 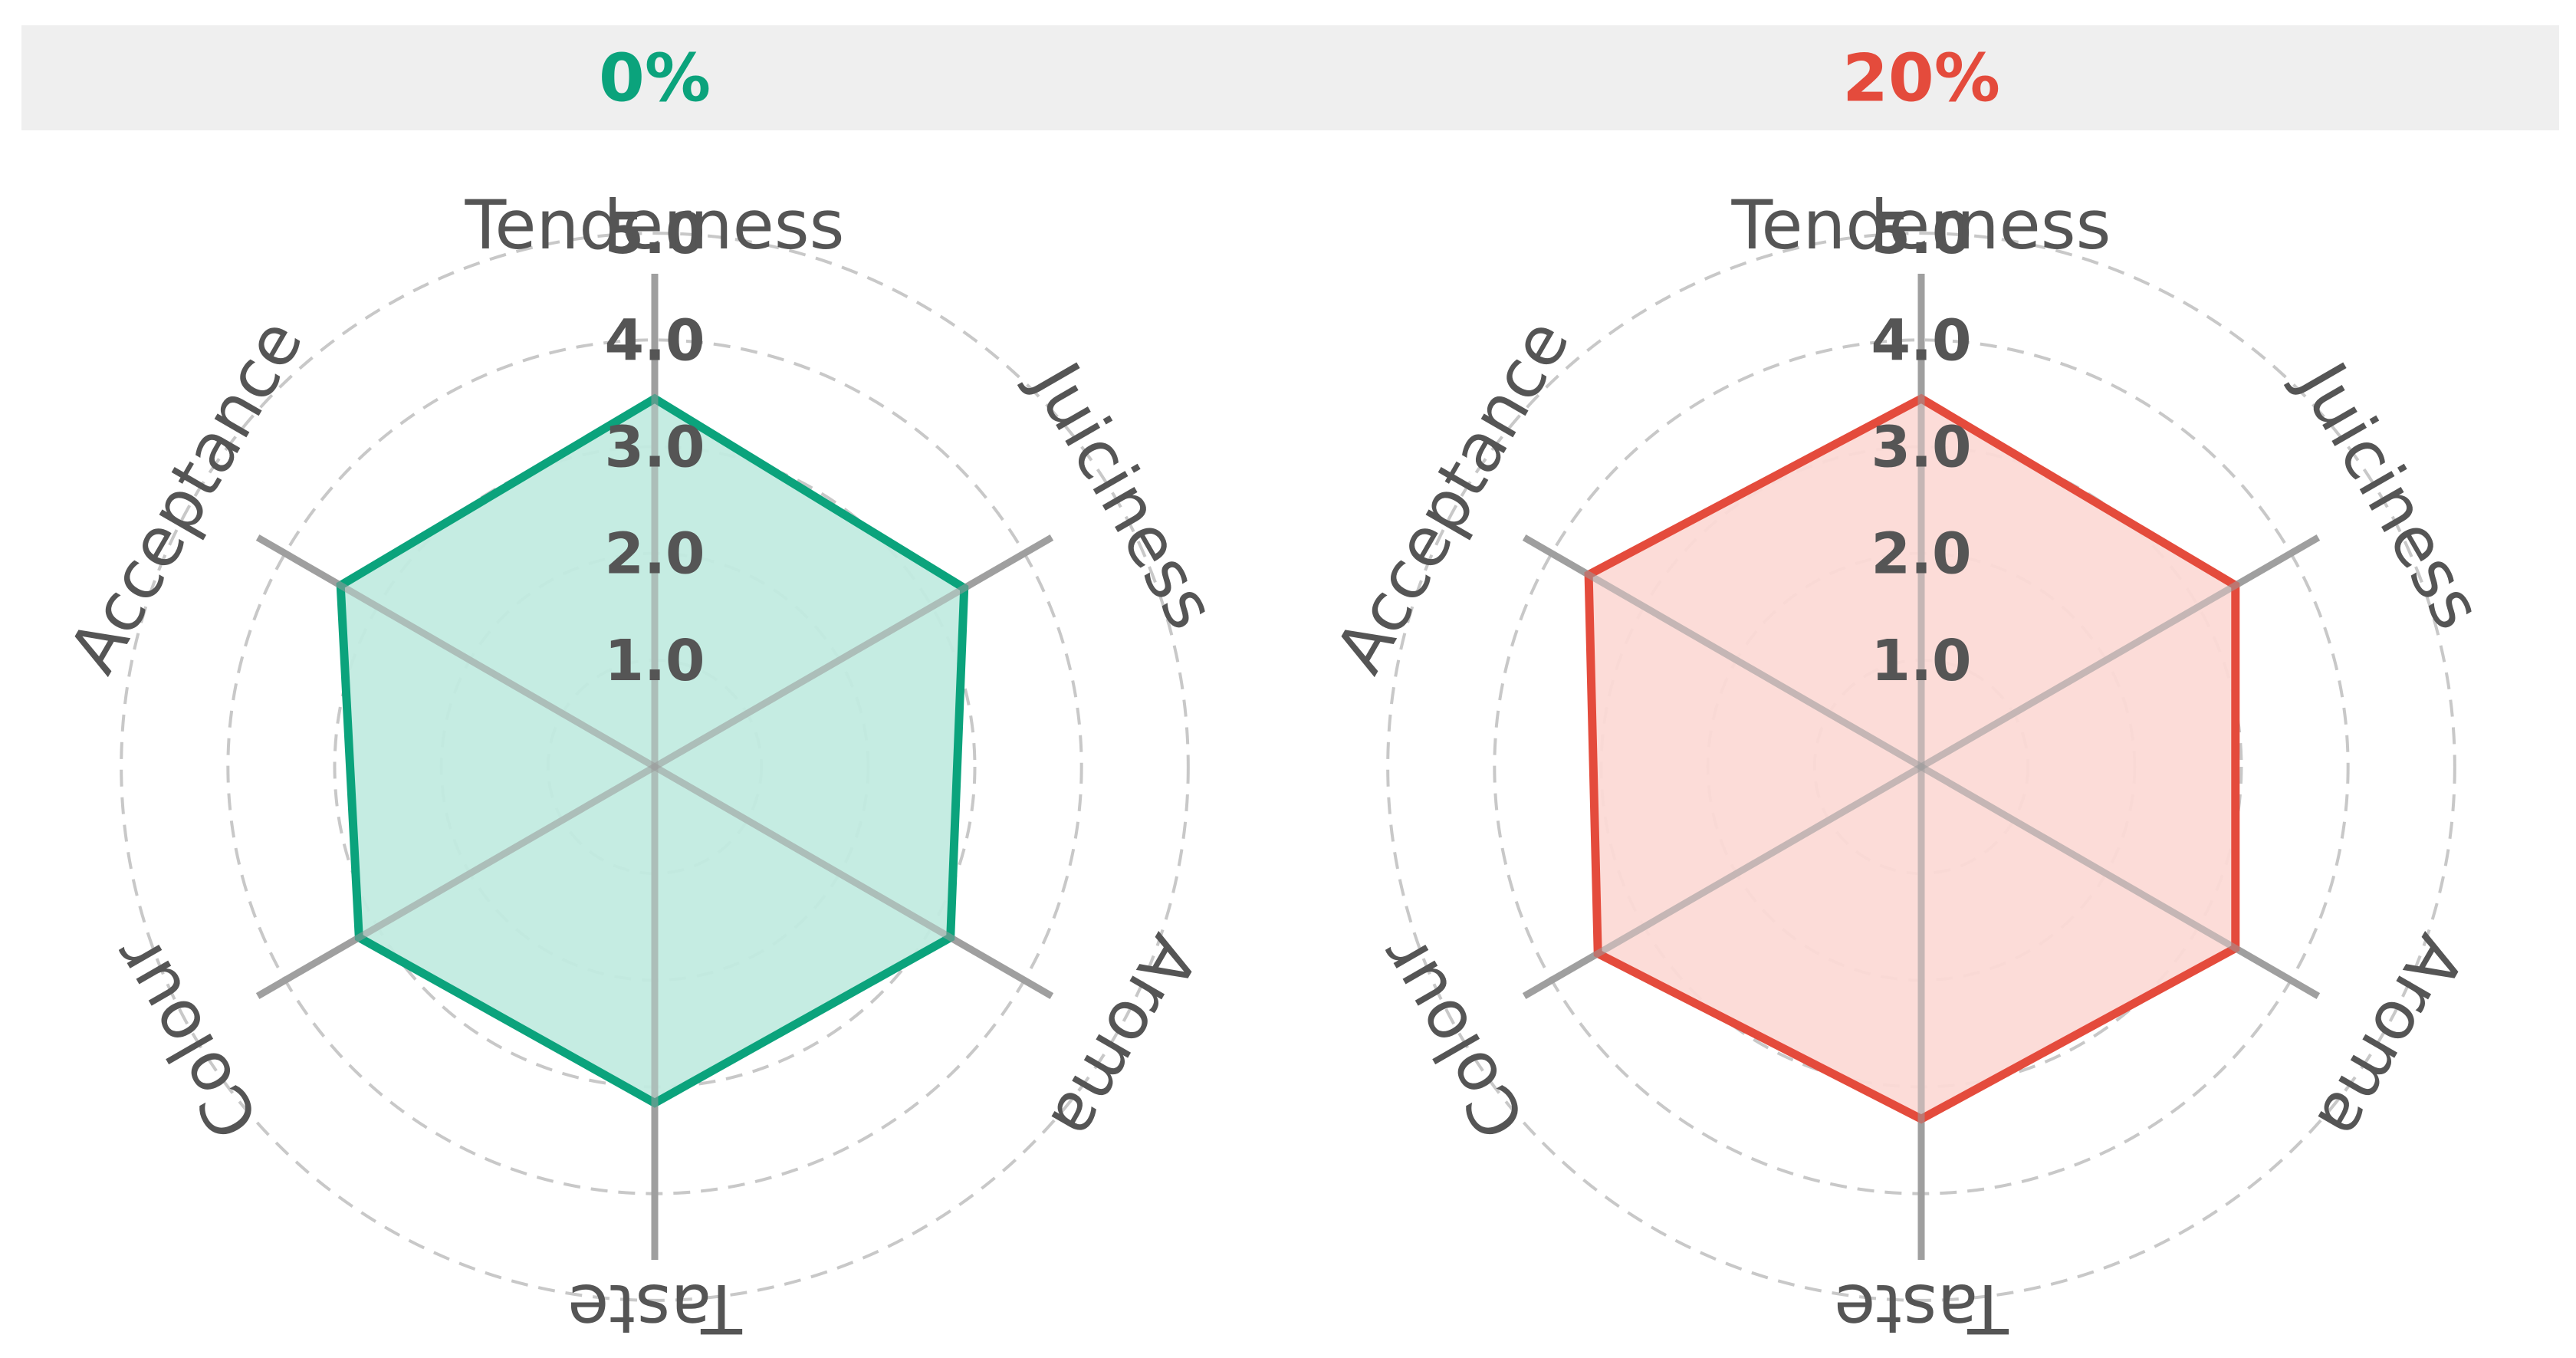 I want to click on panel-title: 20%, so click(x=1921, y=79).